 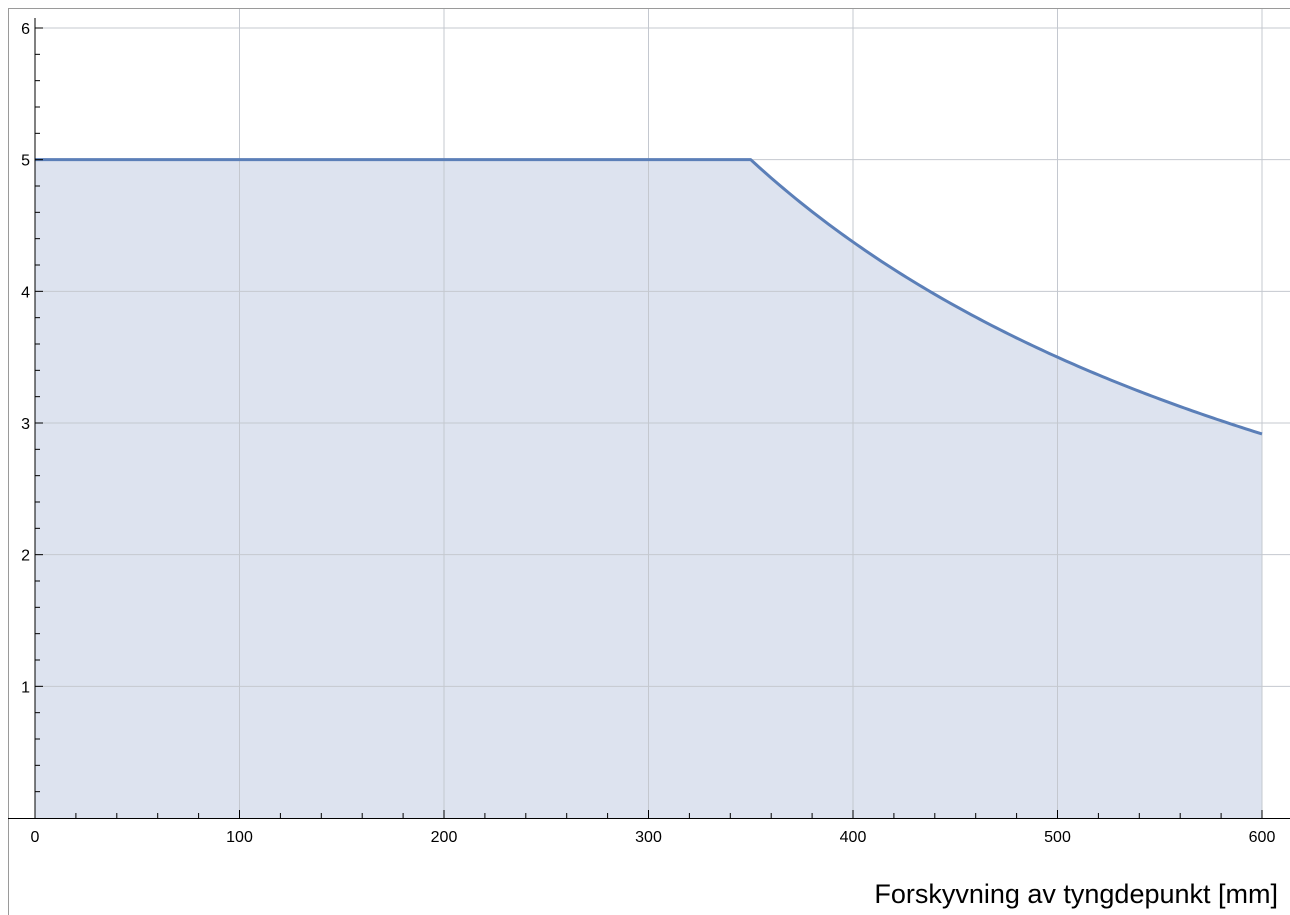 I want to click on x-axis-title: Forskyvning av tyngdepunkt [mm], so click(x=1076, y=894).